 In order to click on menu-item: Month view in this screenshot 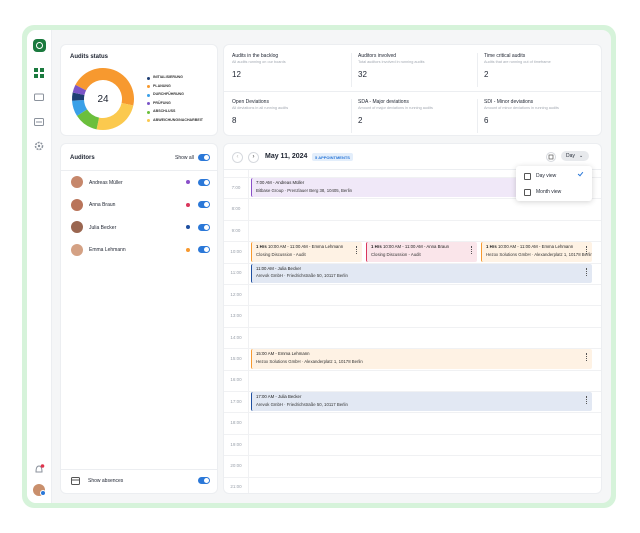, I will do `click(549, 192)`.